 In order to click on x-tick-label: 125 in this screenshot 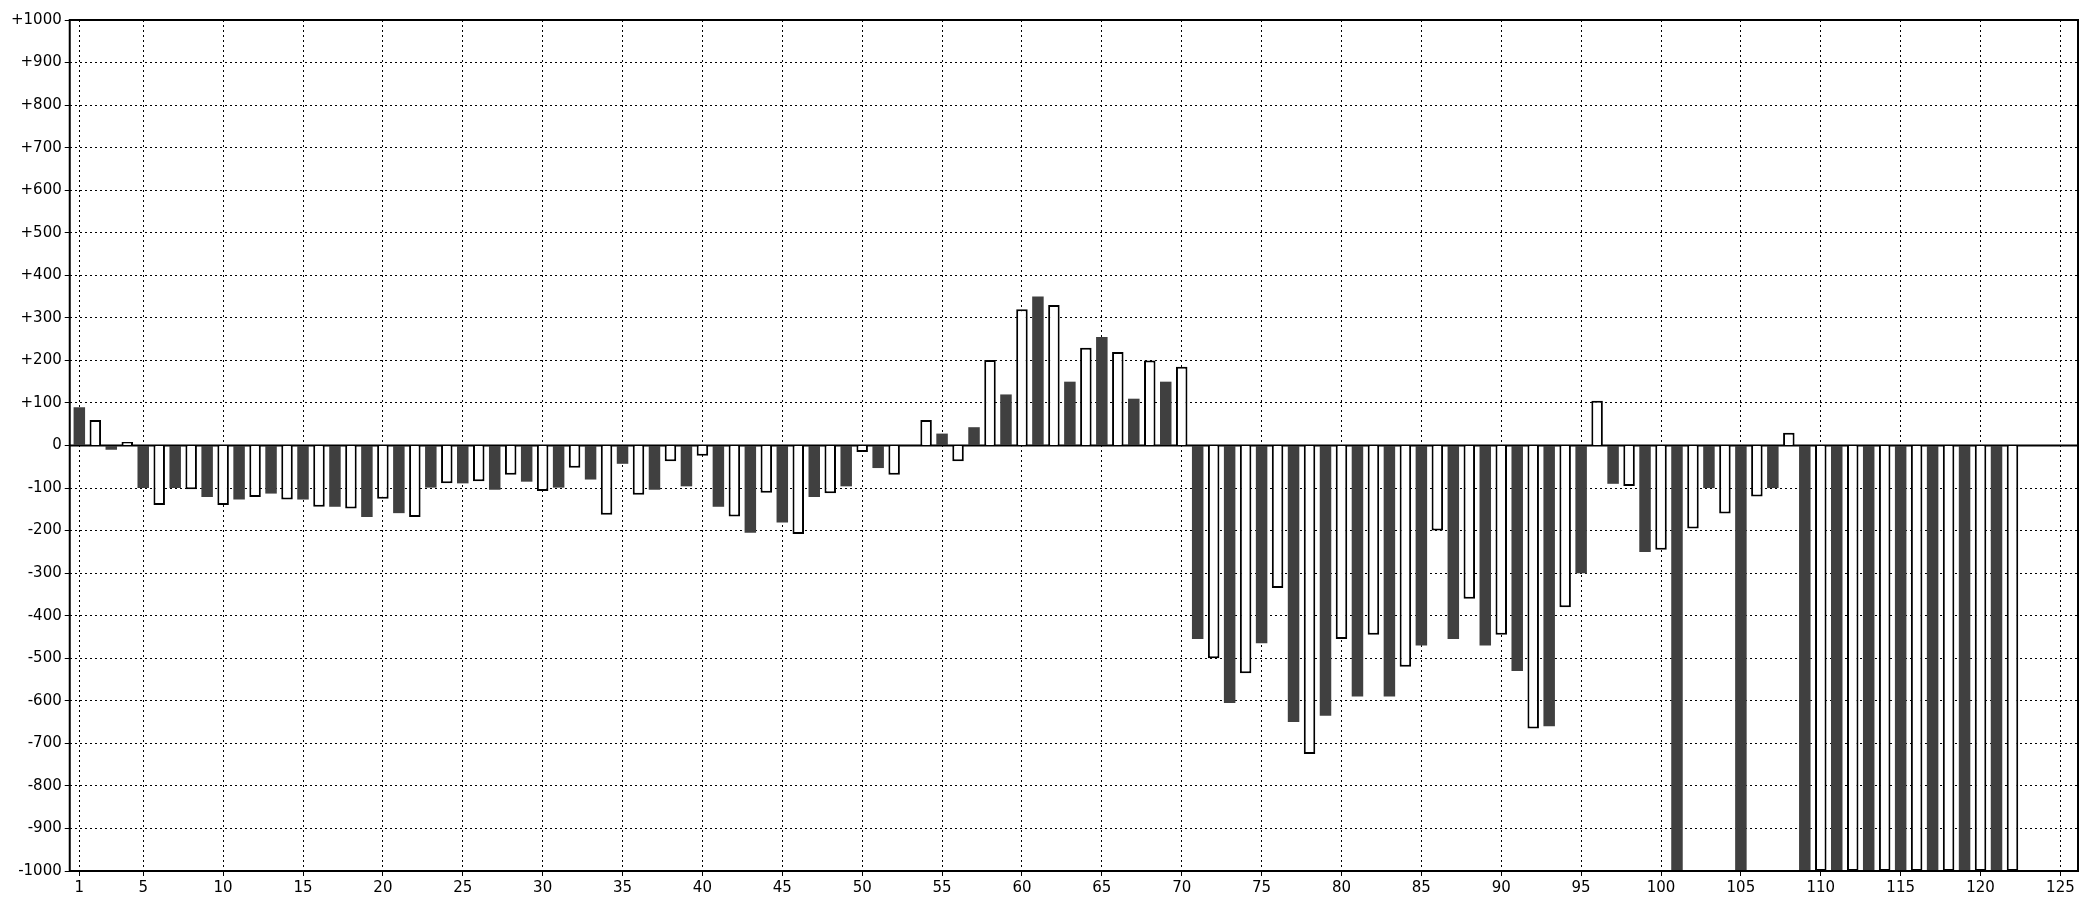, I will do `click(2060, 886)`.